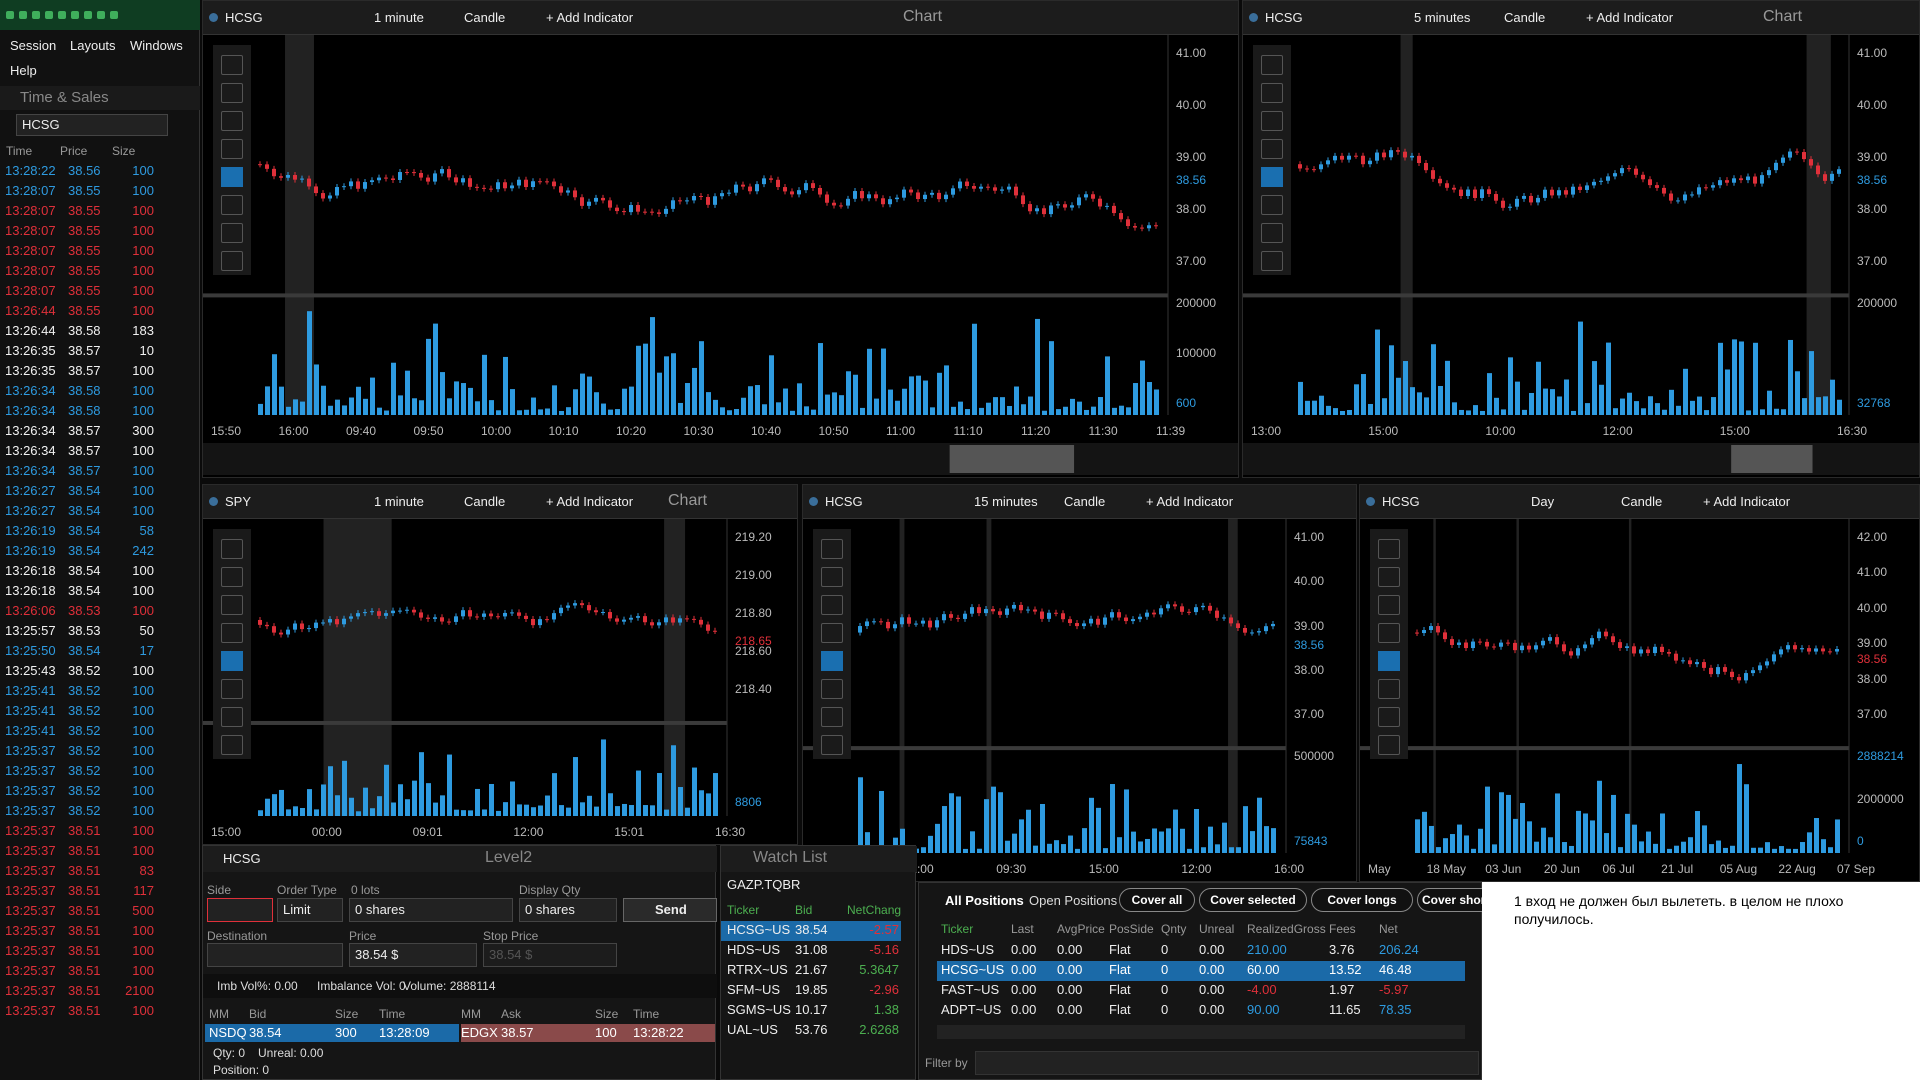  Describe the element at coordinates (1872, 105) in the screenshot. I see `price-tick-label: 40.00` at that location.